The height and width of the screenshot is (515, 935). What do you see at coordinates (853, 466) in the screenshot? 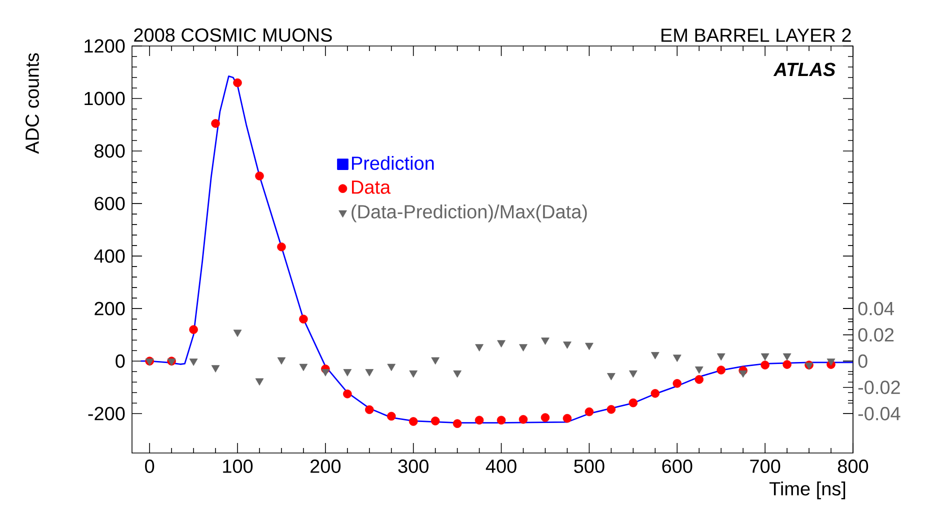
I see `x-tick-label: 800` at bounding box center [853, 466].